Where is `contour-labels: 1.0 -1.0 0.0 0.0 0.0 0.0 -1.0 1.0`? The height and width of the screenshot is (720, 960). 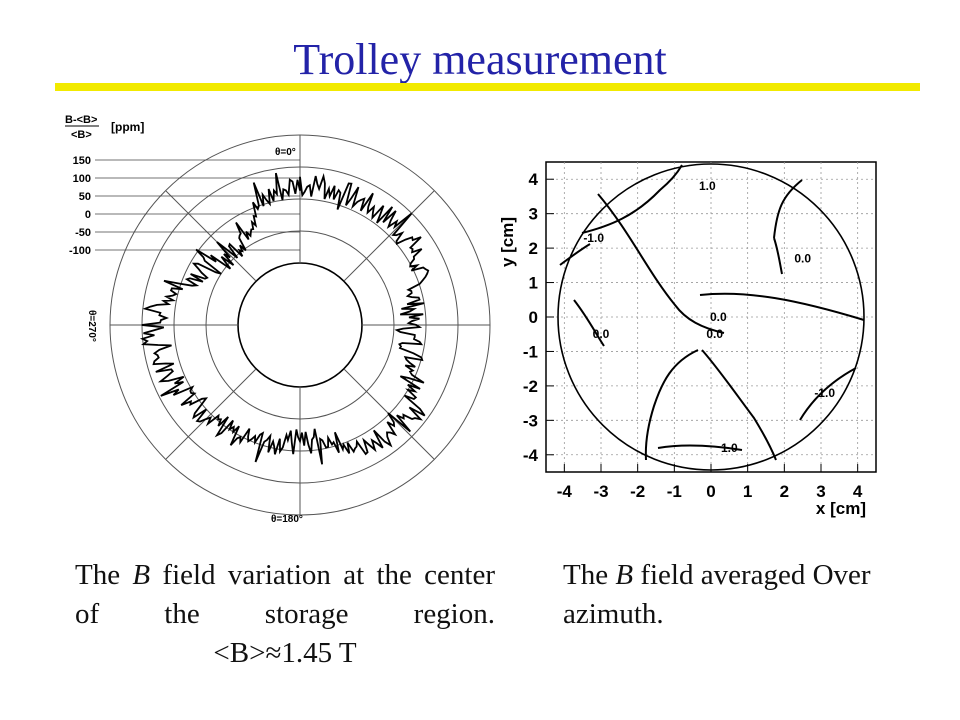 contour-labels: 1.0 -1.0 0.0 0.0 0.0 0.0 -1.0 1.0 is located at coordinates (709, 317).